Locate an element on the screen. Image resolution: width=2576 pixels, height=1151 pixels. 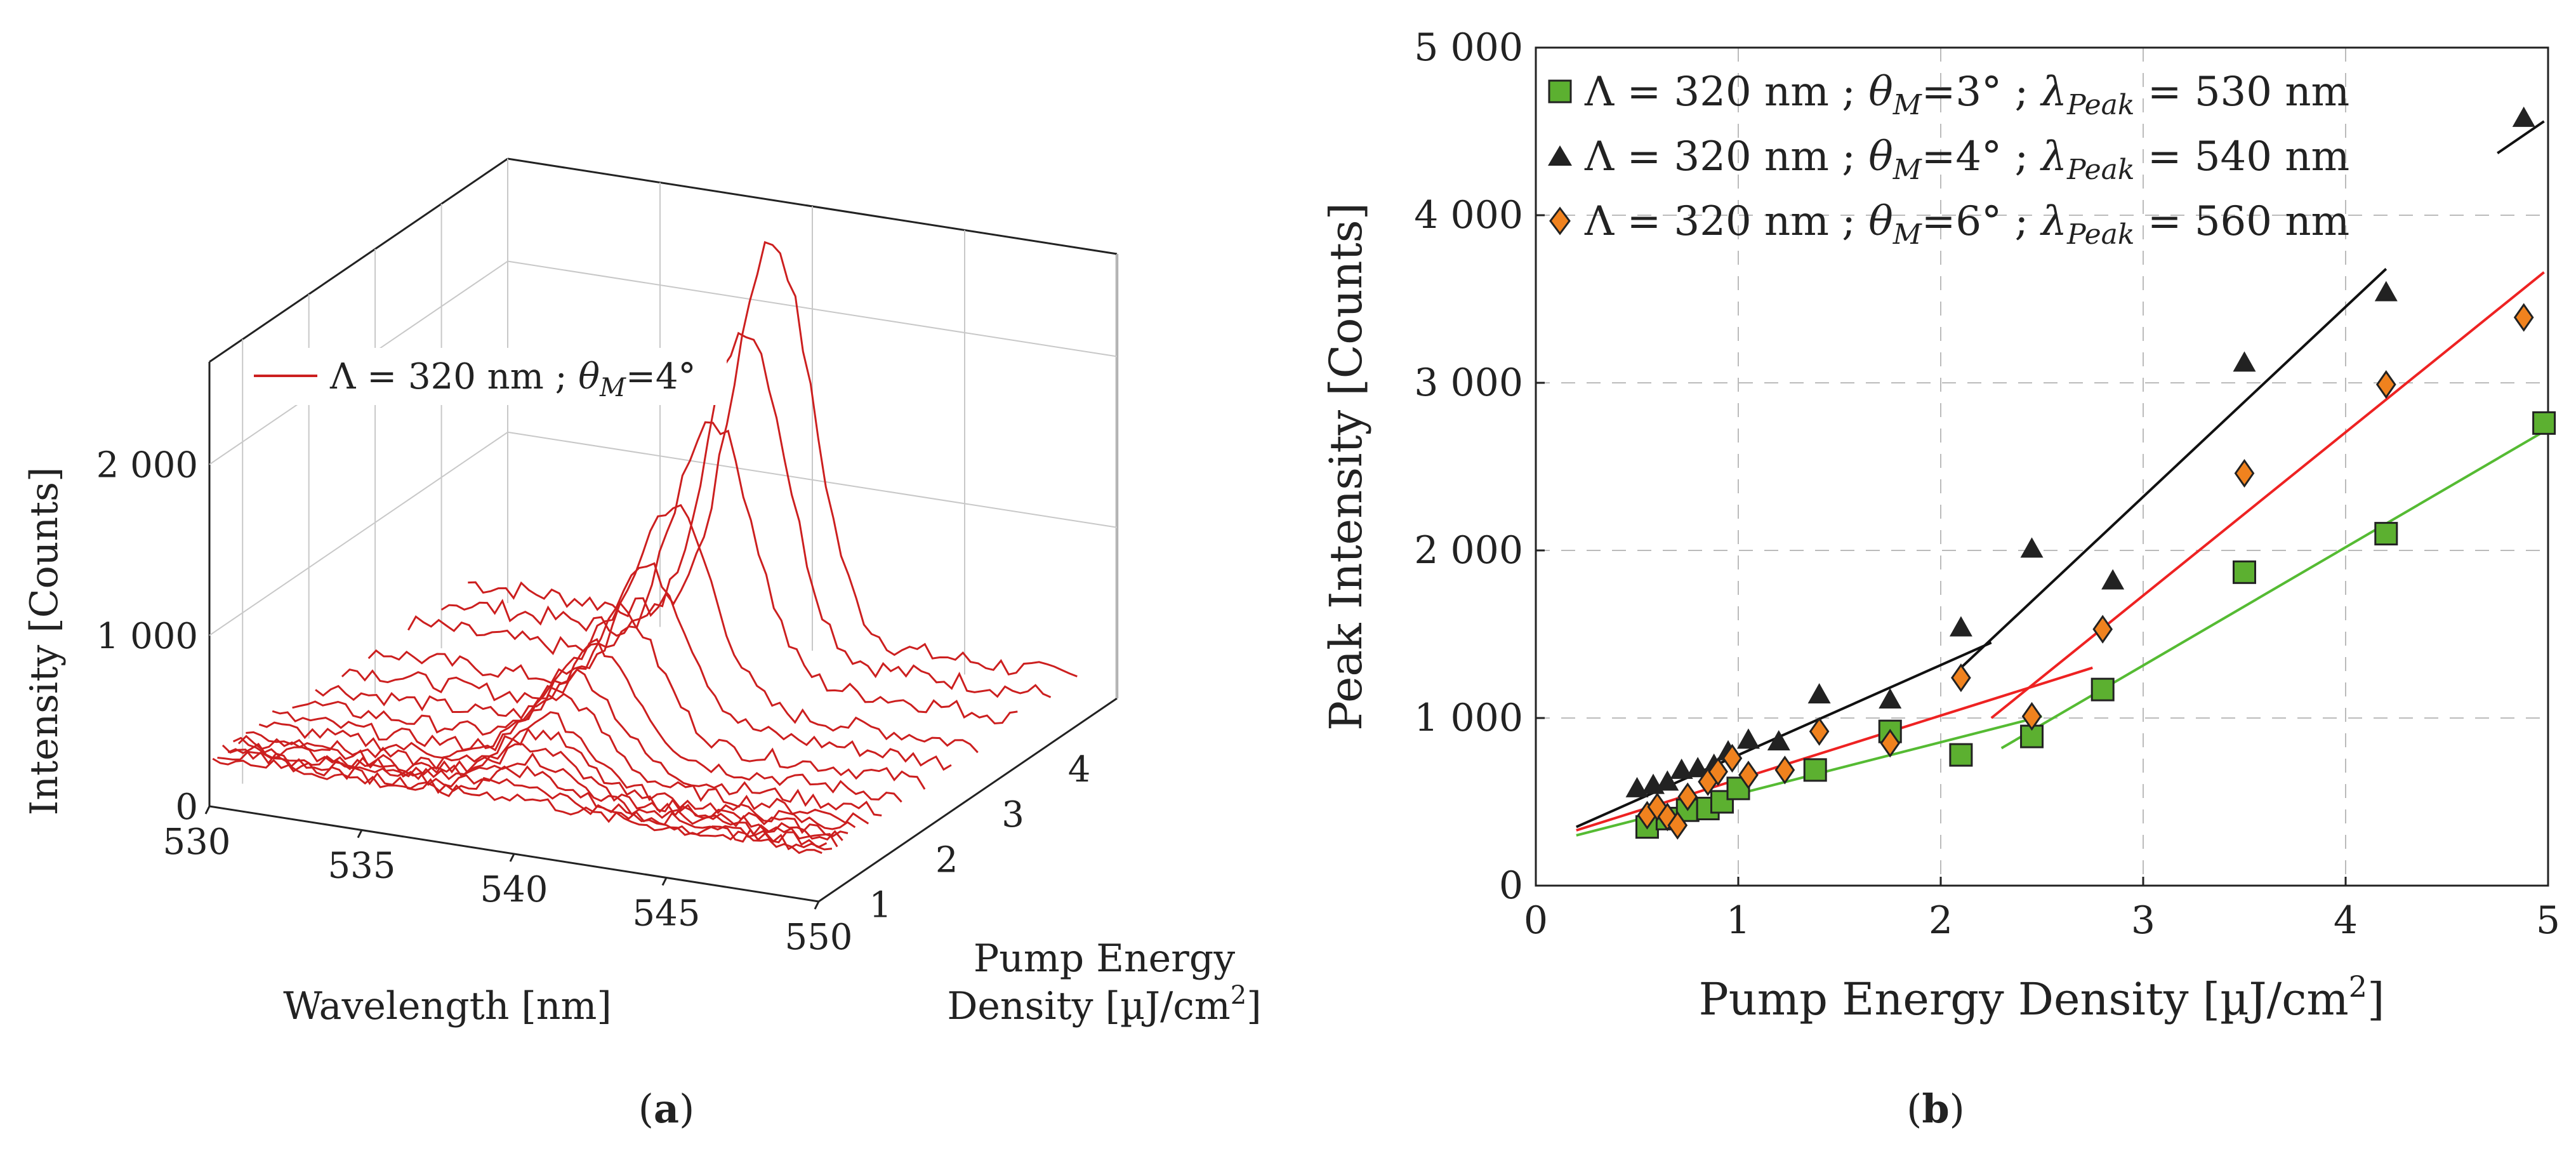
panel-b-legend-entry-1: Λ = 320 nm ; θM=3° ; λPeak = 530 nm is located at coordinates (1949, 95).